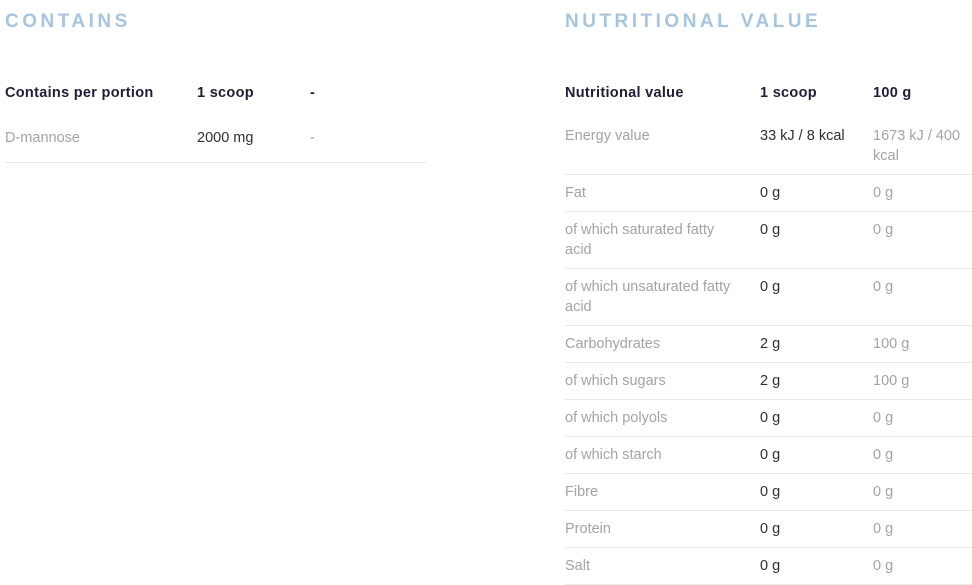 The height and width of the screenshot is (585, 972). Describe the element at coordinates (613, 344) in the screenshot. I see `row-label: Carbohydrates` at that location.